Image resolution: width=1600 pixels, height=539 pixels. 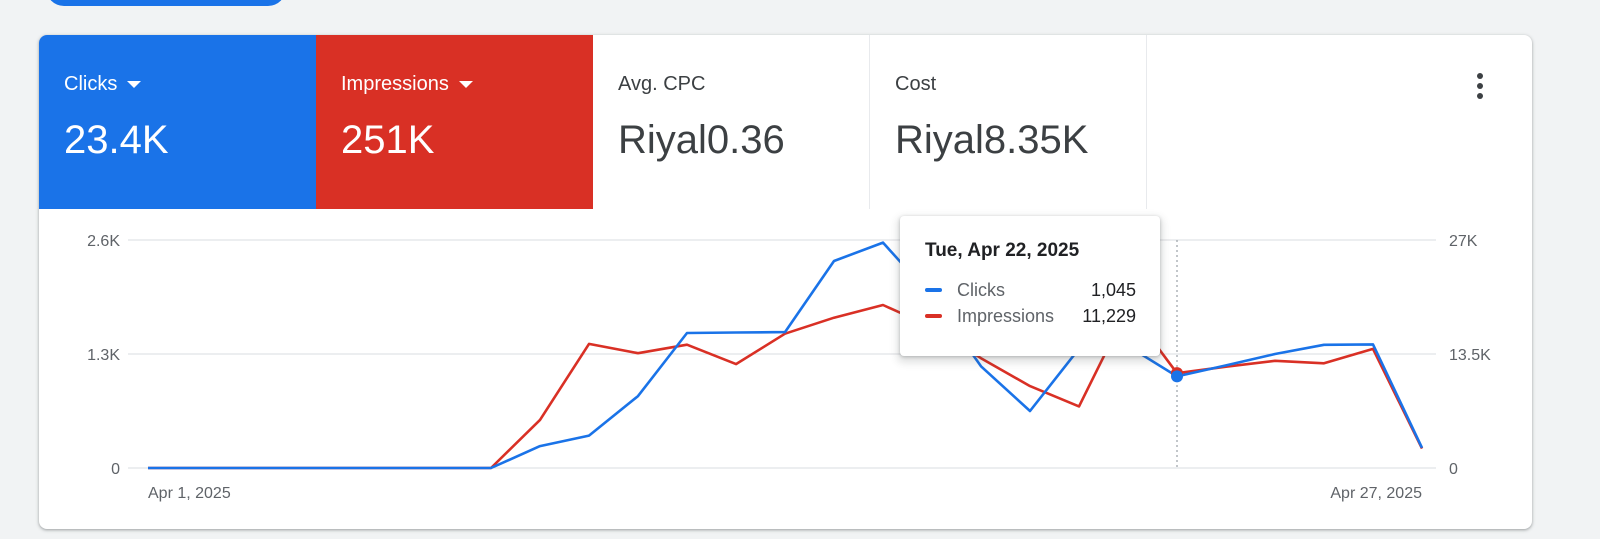 What do you see at coordinates (388, 140) in the screenshot?
I see `impressions-value: 251K` at bounding box center [388, 140].